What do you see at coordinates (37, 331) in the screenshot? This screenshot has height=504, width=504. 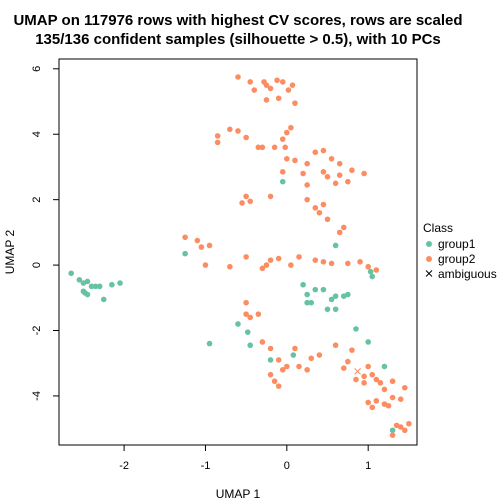 I see `y-tick-label: -2` at bounding box center [37, 331].